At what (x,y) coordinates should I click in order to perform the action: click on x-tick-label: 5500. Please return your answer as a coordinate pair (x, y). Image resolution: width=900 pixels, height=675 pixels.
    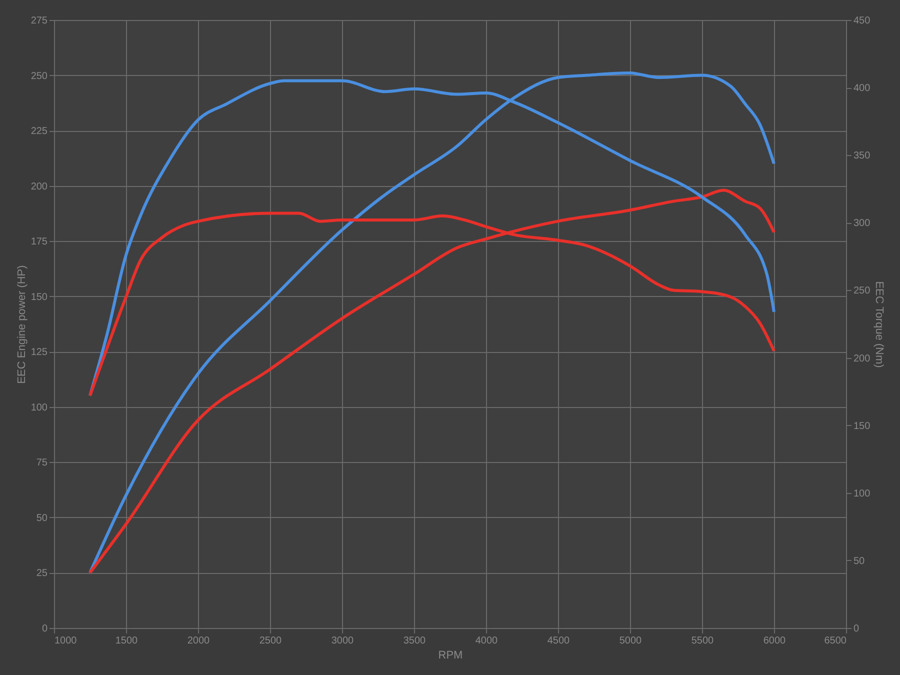
    Looking at the image, I should click on (702, 641).